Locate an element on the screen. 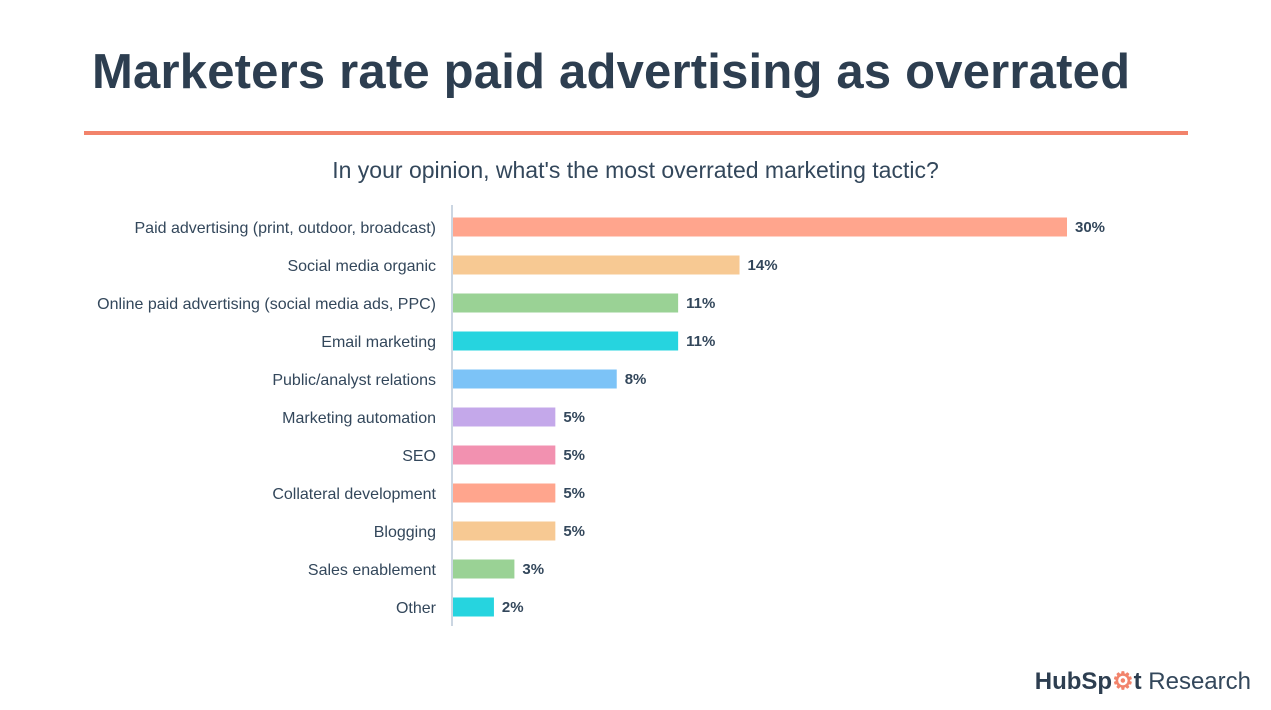 The image size is (1271, 710). hubspot-research-logo: HubSp⚙t Research is located at coordinates (1143, 681).